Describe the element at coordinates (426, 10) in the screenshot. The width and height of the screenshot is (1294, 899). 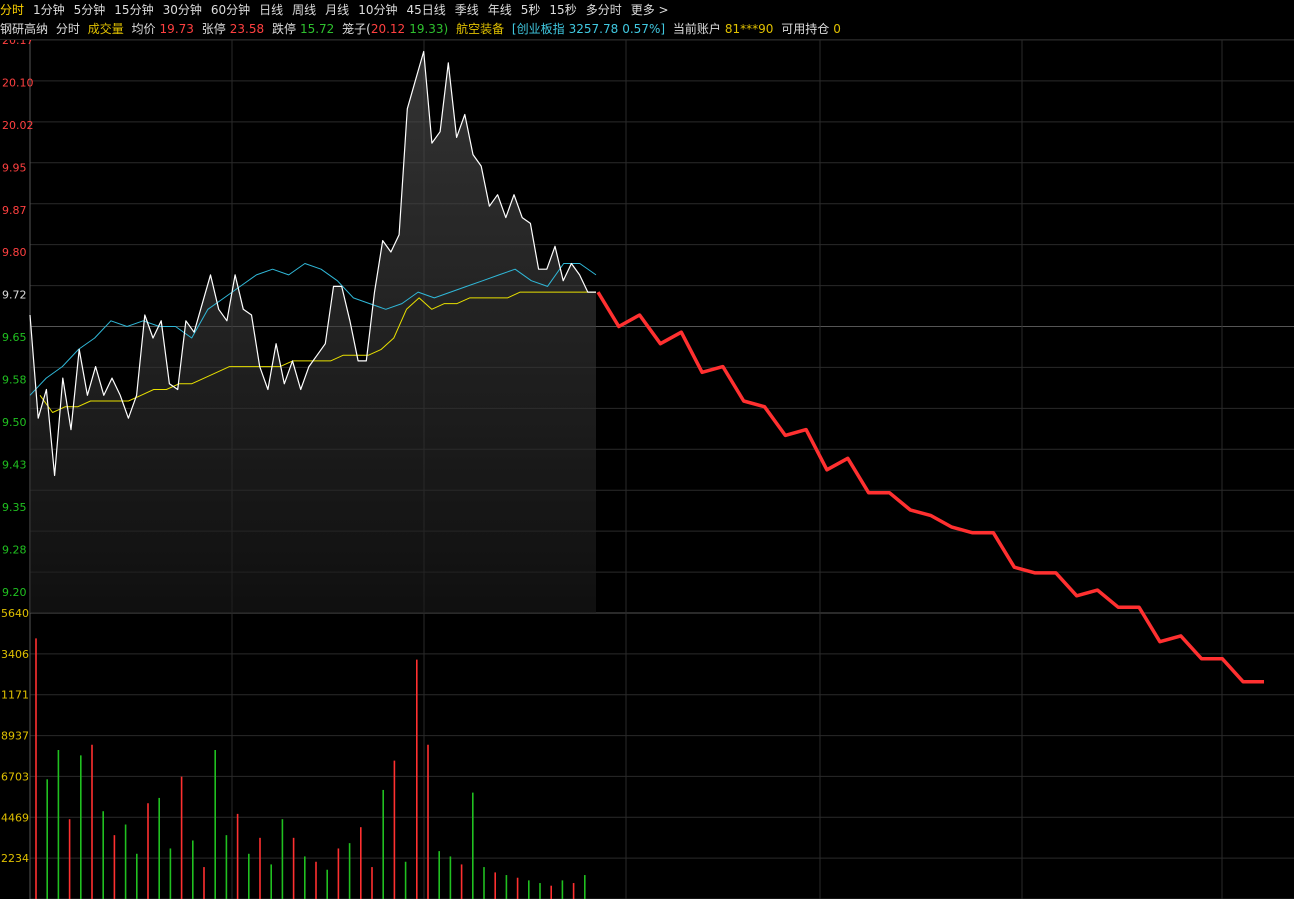
I see `tab-10: 45日线` at that location.